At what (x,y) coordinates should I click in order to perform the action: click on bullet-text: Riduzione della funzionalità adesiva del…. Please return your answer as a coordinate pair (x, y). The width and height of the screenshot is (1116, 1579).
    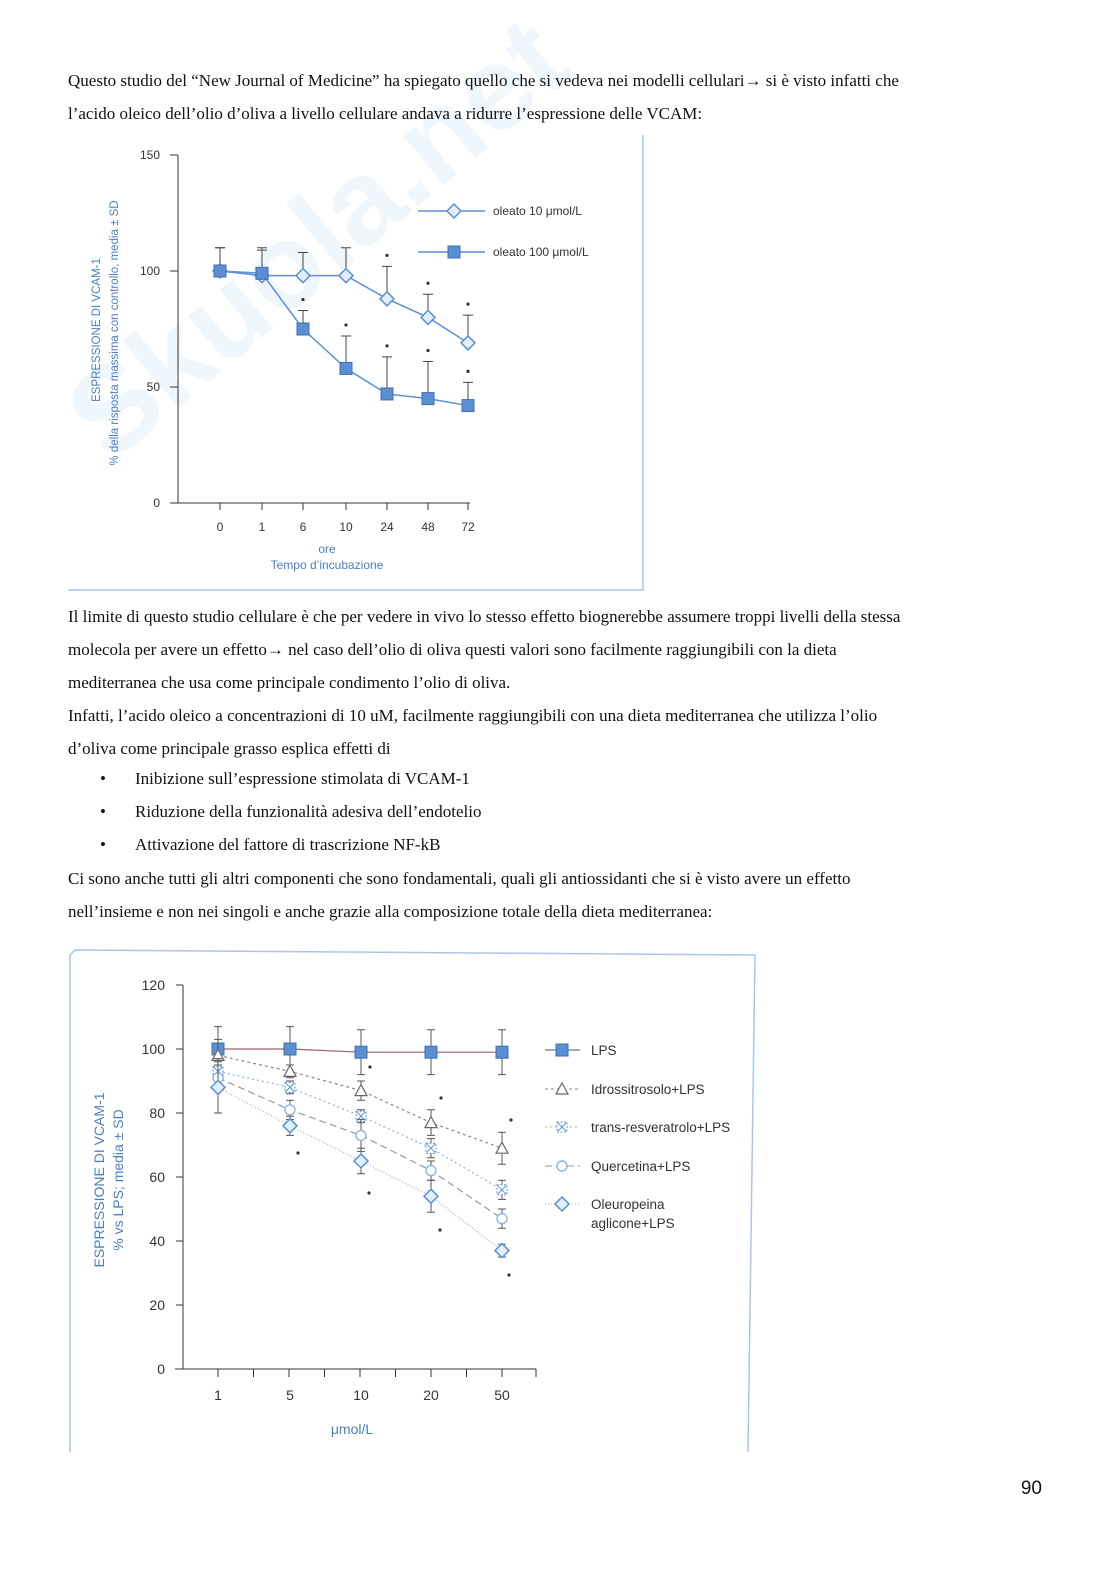
    Looking at the image, I should click on (308, 811).